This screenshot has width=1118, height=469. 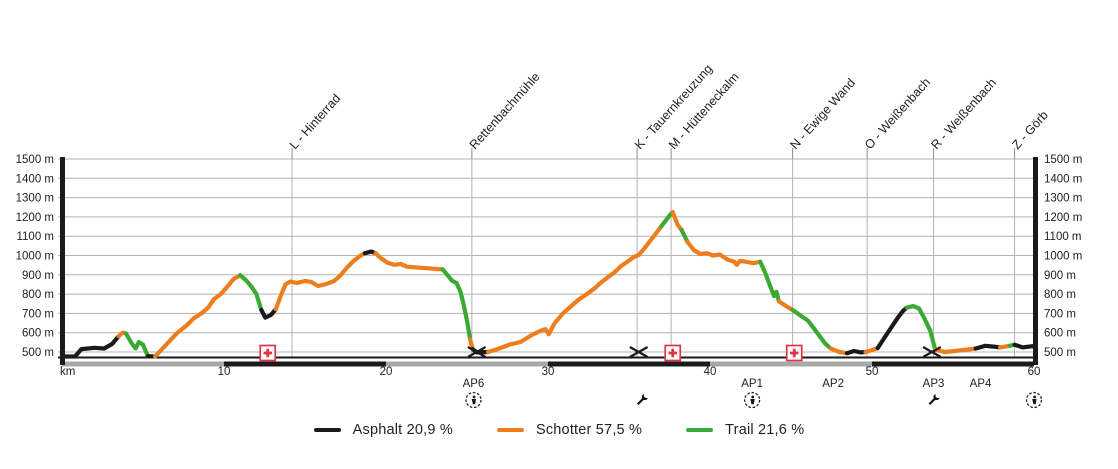 What do you see at coordinates (474, 384) in the screenshot?
I see `checkpoint-label: AP6` at bounding box center [474, 384].